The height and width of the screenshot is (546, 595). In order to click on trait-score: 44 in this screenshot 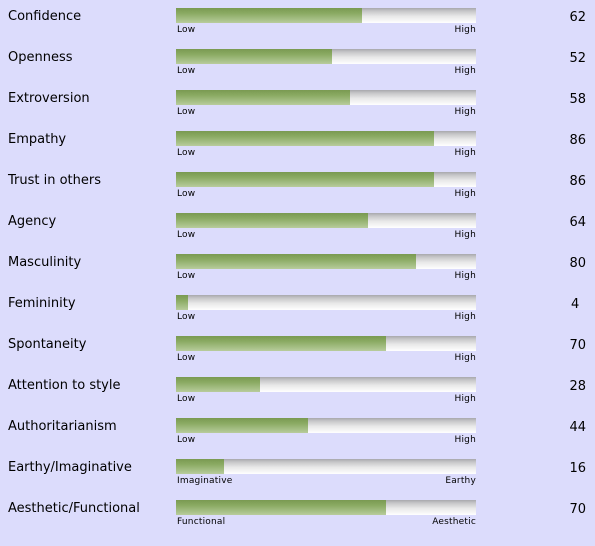, I will do `click(577, 427)`.